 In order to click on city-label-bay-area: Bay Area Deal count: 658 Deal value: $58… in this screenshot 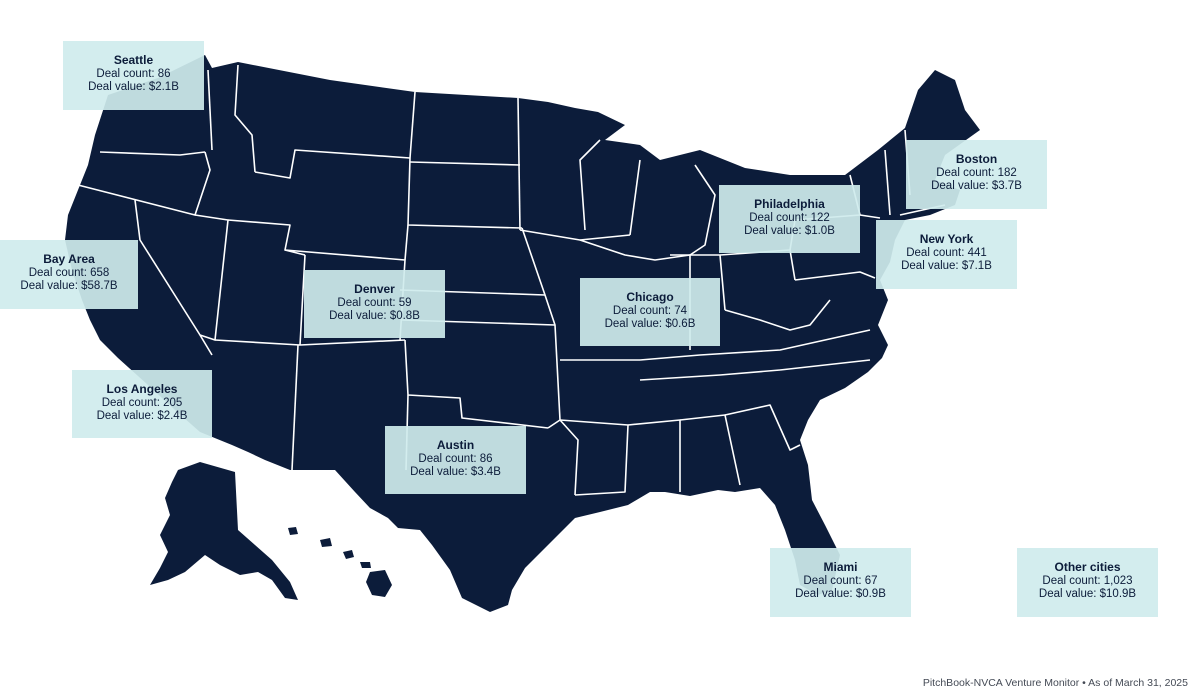, I will do `click(69, 274)`.